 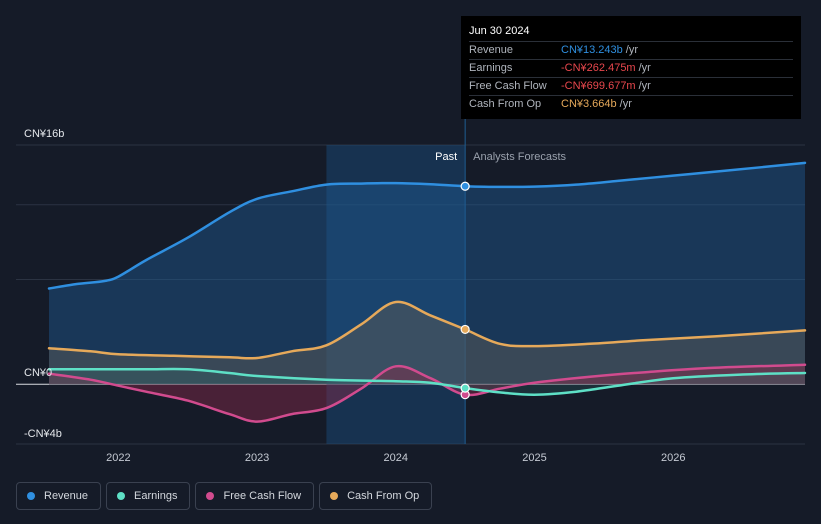 I want to click on x-tick-label: 2026, so click(x=673, y=458).